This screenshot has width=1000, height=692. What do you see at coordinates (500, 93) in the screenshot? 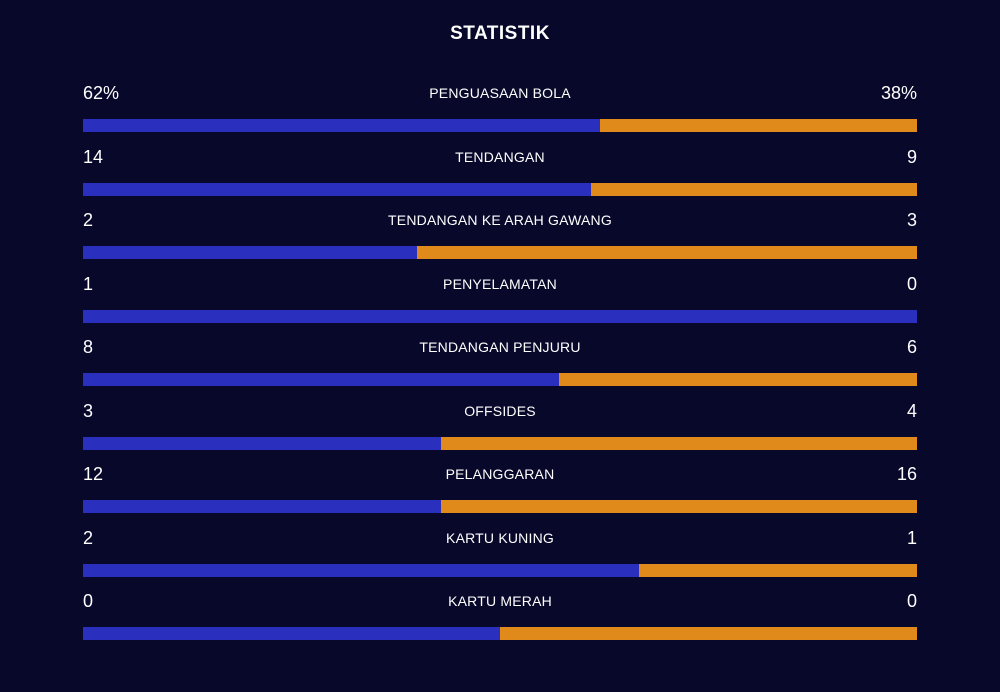
I see `stat-label: PENGUASAAN BOLA` at bounding box center [500, 93].